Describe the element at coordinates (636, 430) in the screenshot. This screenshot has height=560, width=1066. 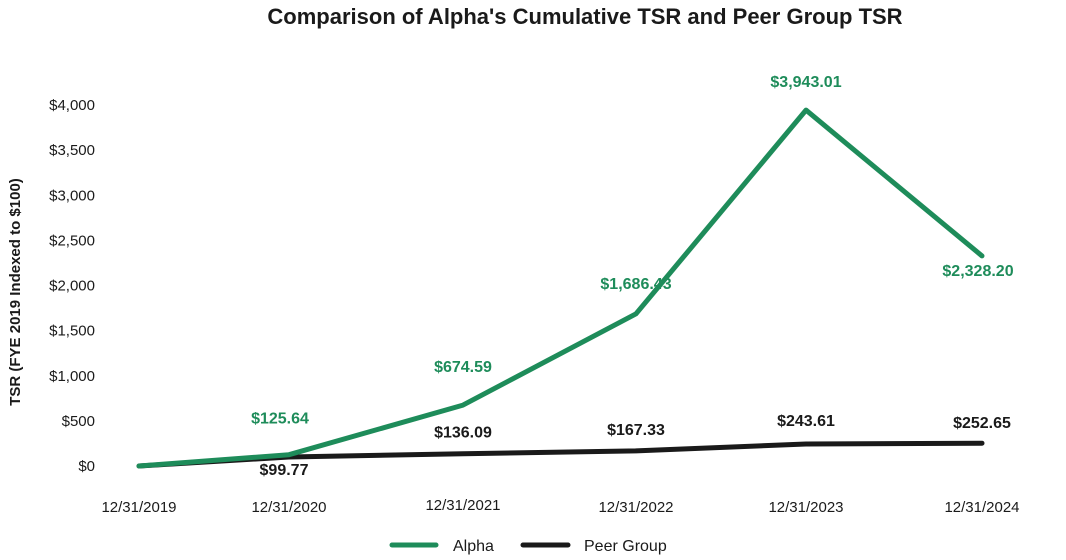
I see `data-label-peer-group: $167.33` at that location.